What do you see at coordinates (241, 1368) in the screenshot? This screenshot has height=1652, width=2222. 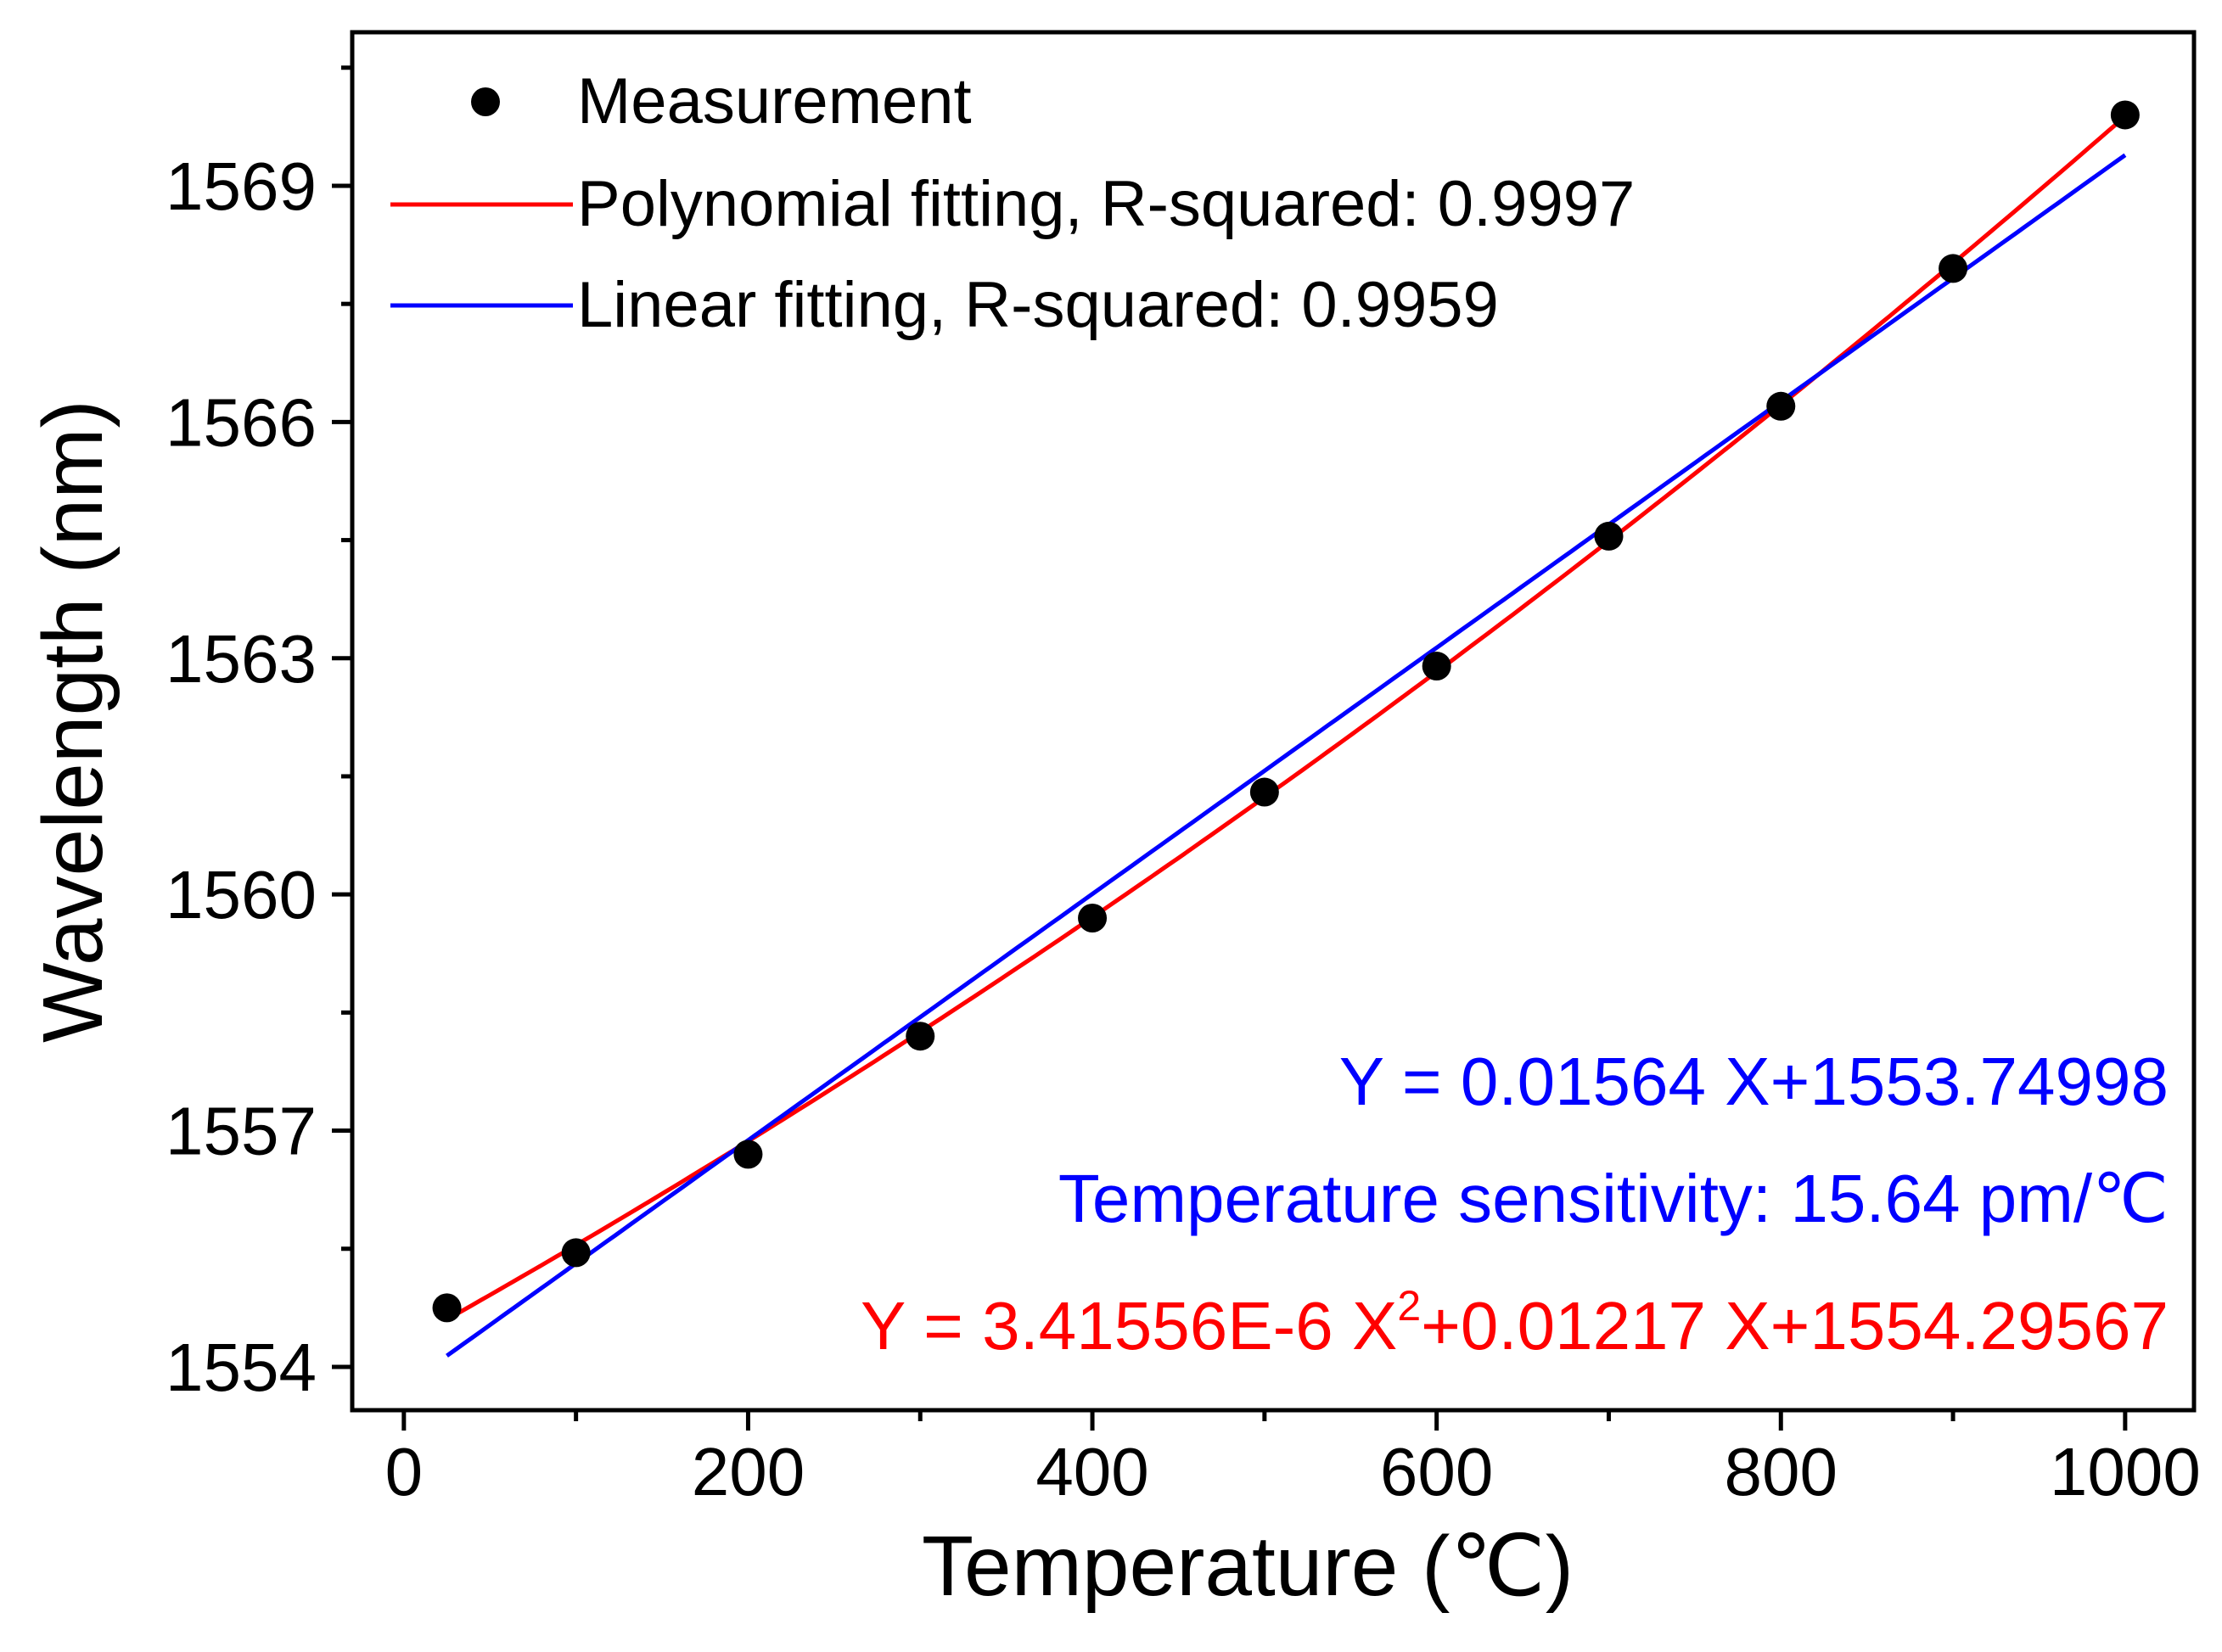 I see `y-tick-label: 1554` at bounding box center [241, 1368].